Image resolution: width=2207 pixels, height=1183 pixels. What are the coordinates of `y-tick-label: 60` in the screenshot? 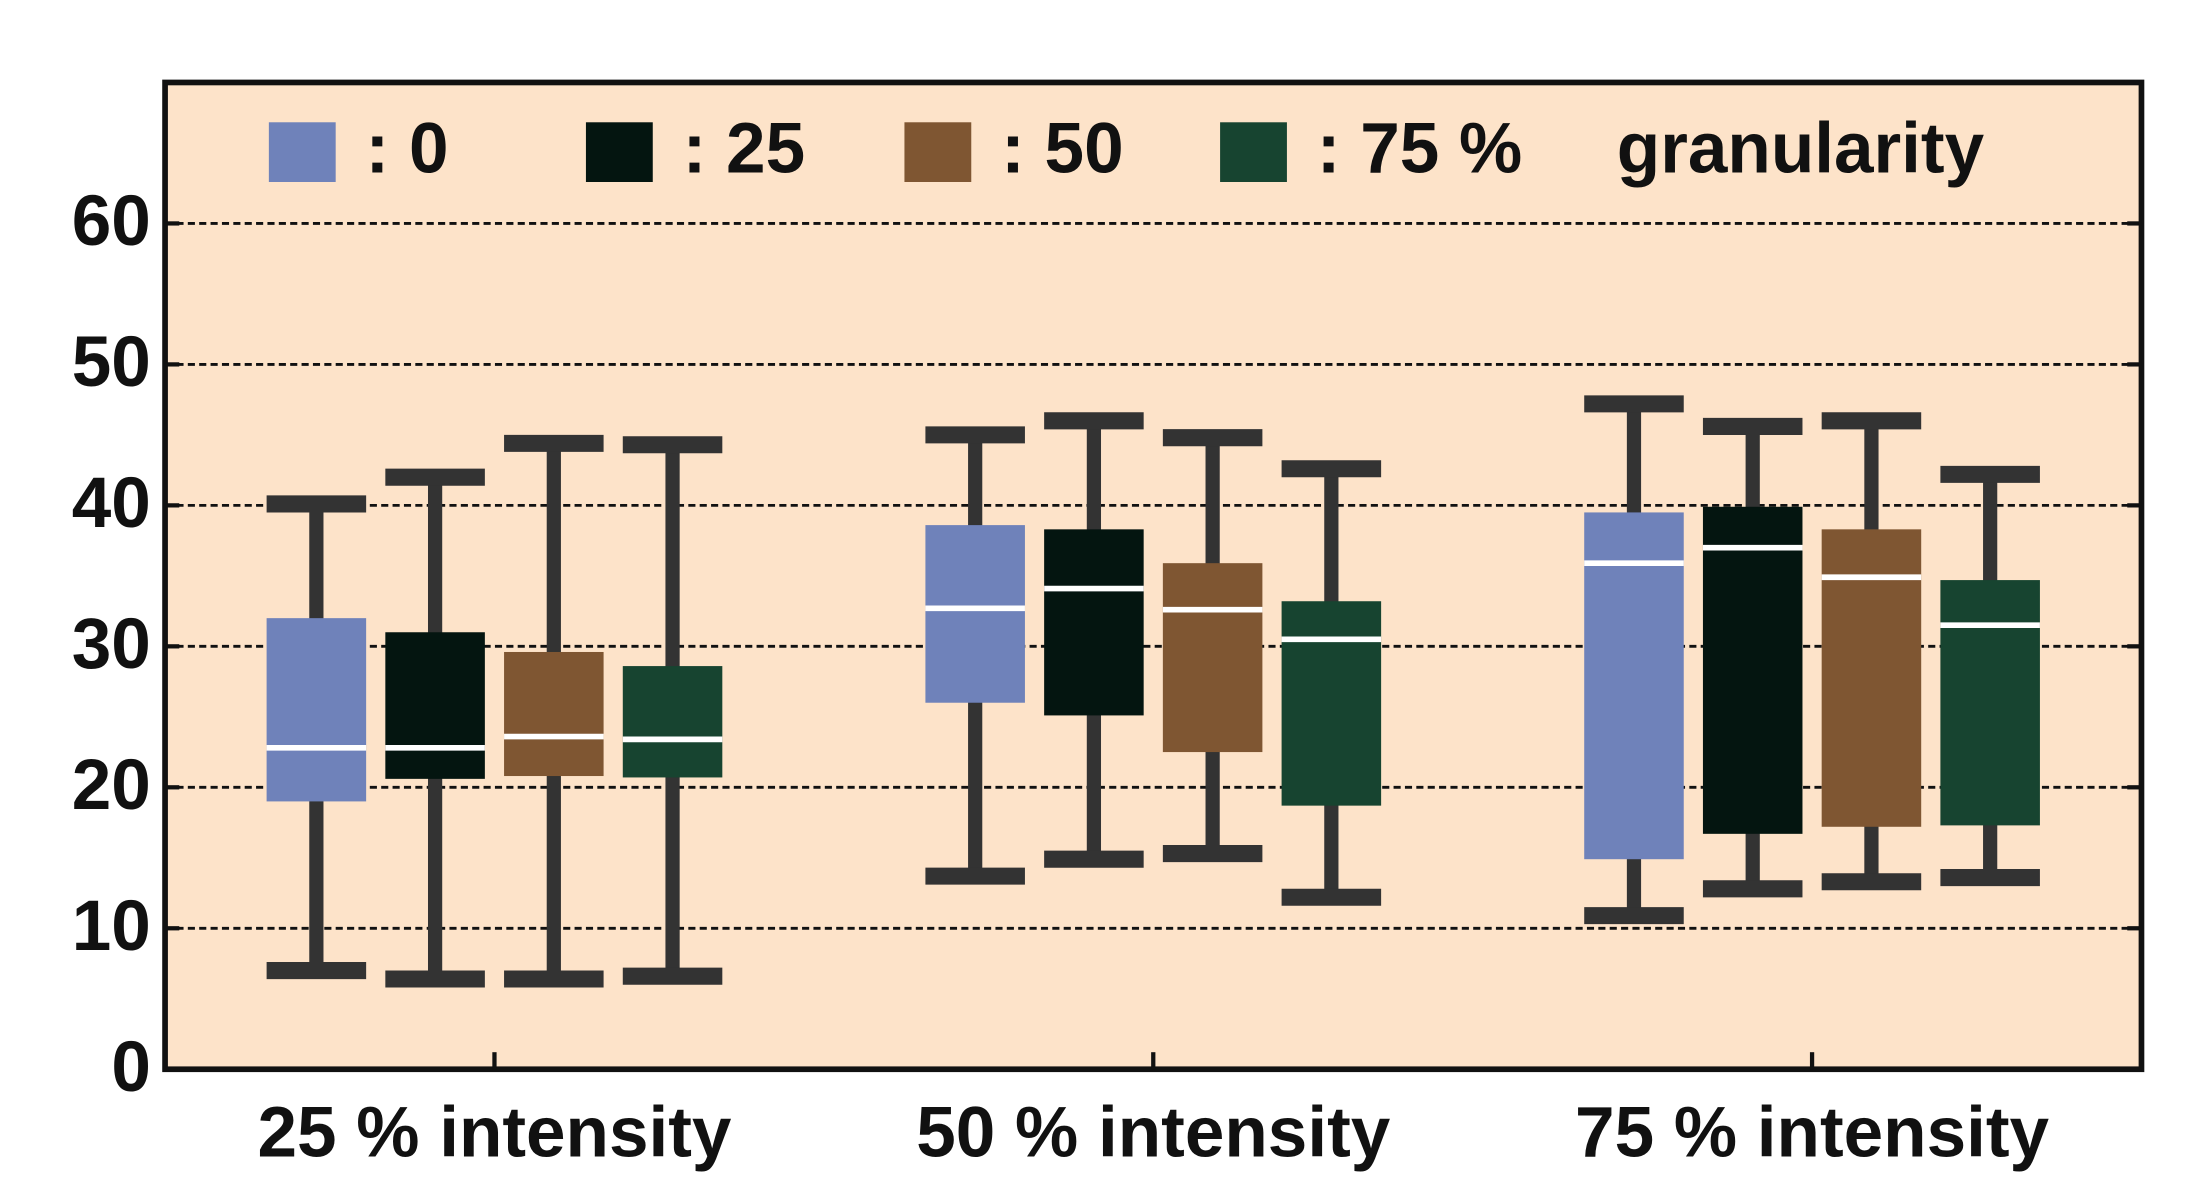 It's located at (111, 221).